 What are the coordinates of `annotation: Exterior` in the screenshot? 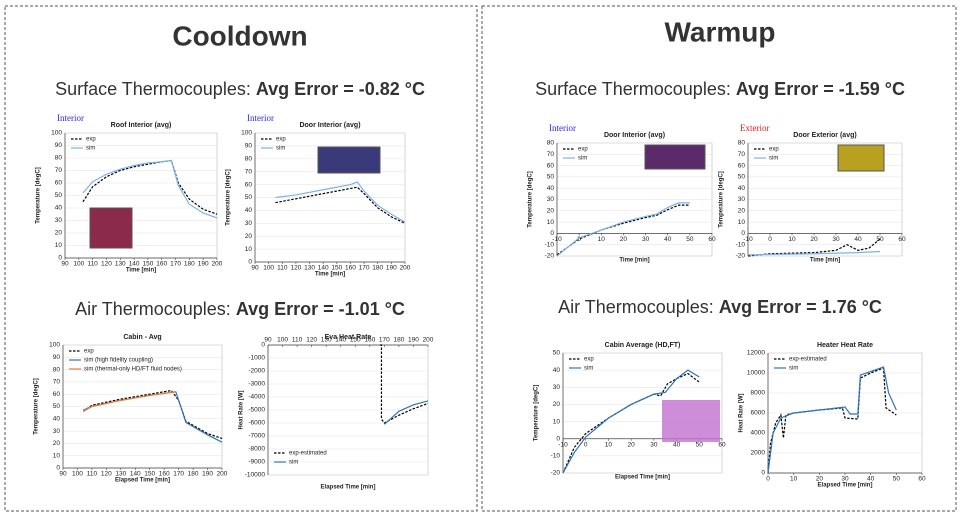 It's located at (755, 128).